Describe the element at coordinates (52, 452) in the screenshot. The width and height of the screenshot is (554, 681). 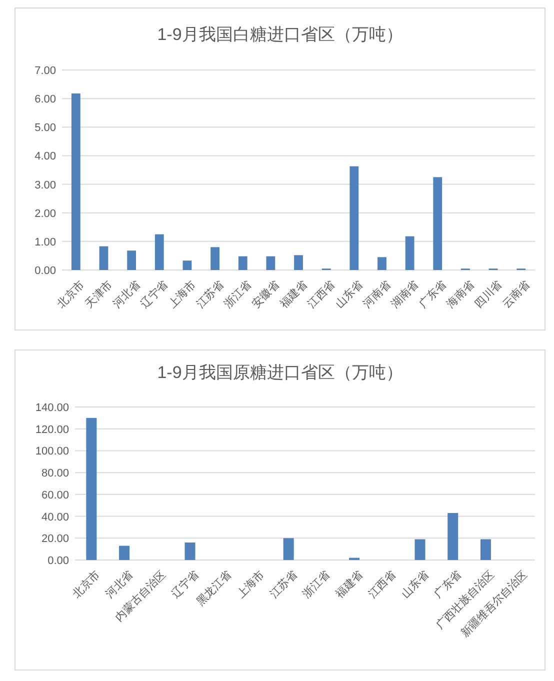
I see `y-tick-label: 100.00` at that location.